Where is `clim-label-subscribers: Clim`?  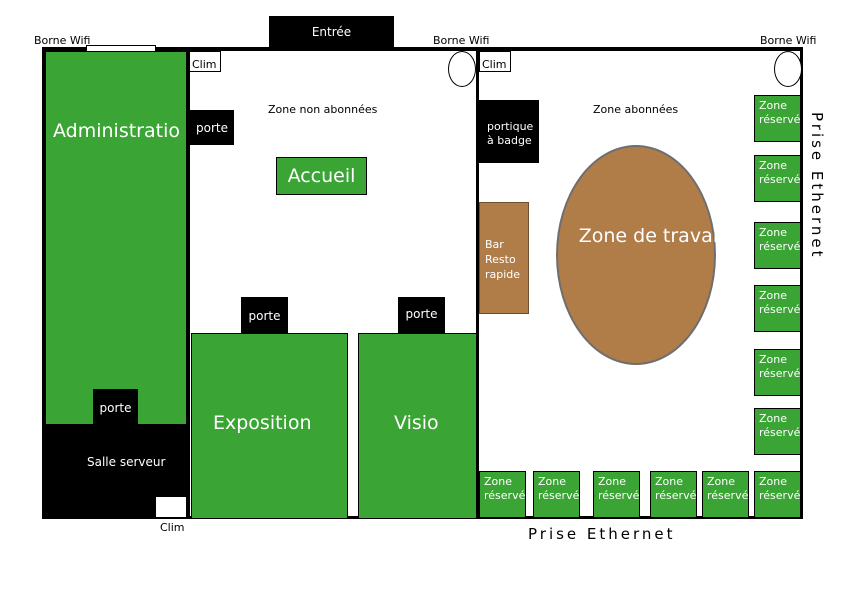
clim-label-subscribers: Clim is located at coordinates (494, 64).